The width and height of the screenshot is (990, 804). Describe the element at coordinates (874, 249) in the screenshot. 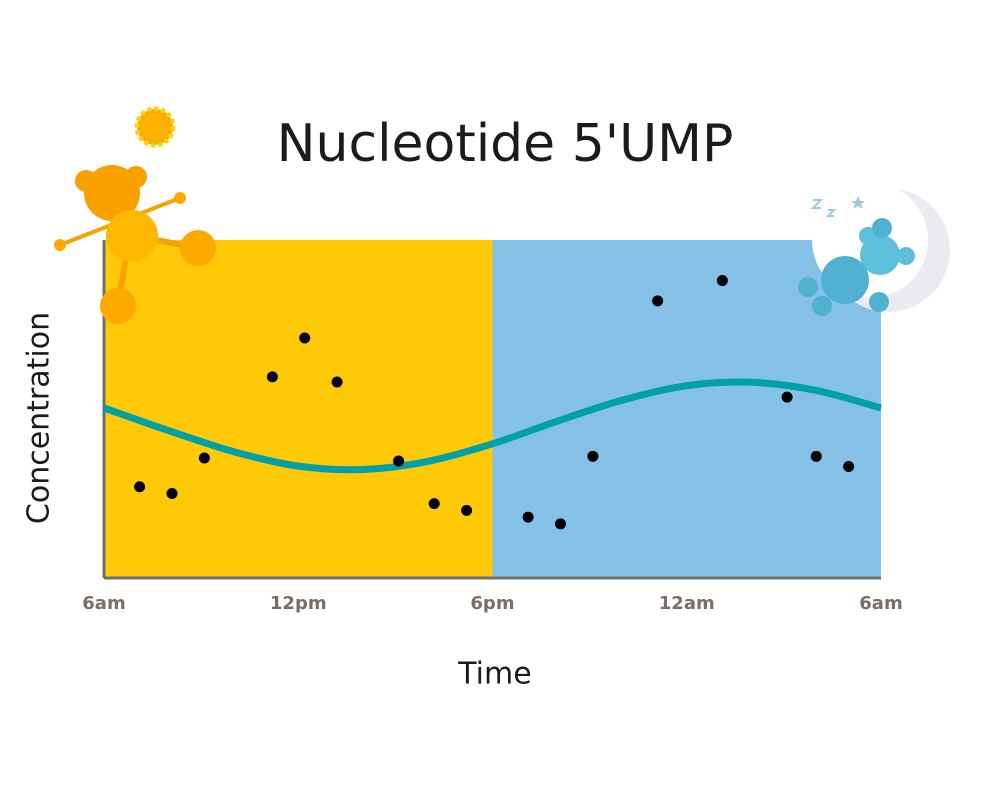

I see `moon-bear-decoration` at that location.